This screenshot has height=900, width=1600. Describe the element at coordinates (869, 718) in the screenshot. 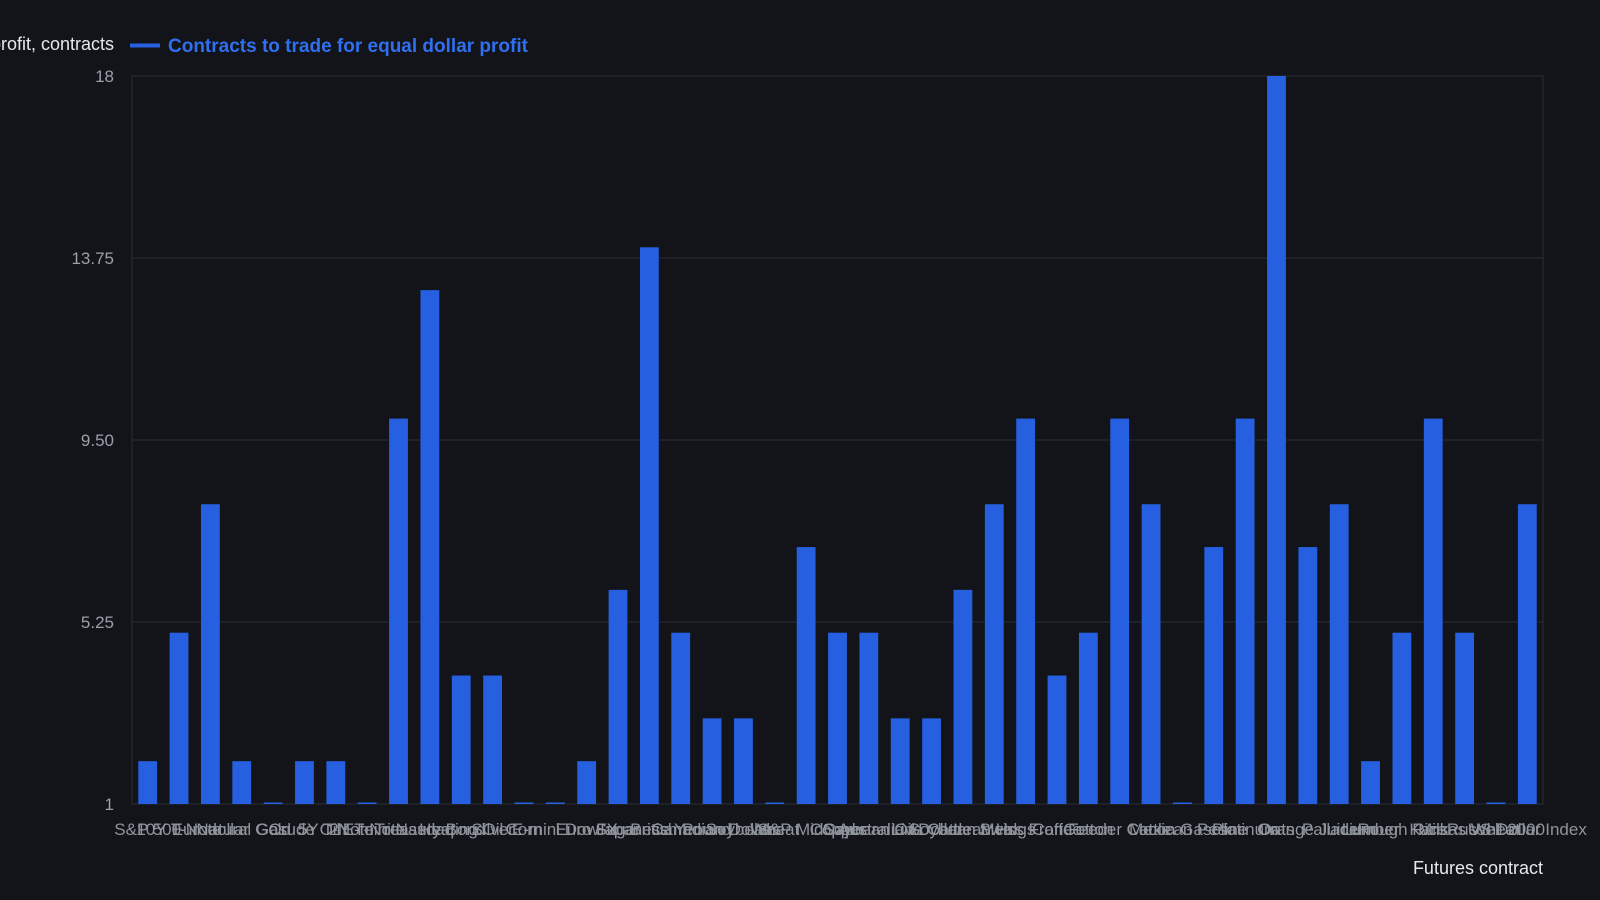

I see `bar: Soybean Oil: 5` at that location.